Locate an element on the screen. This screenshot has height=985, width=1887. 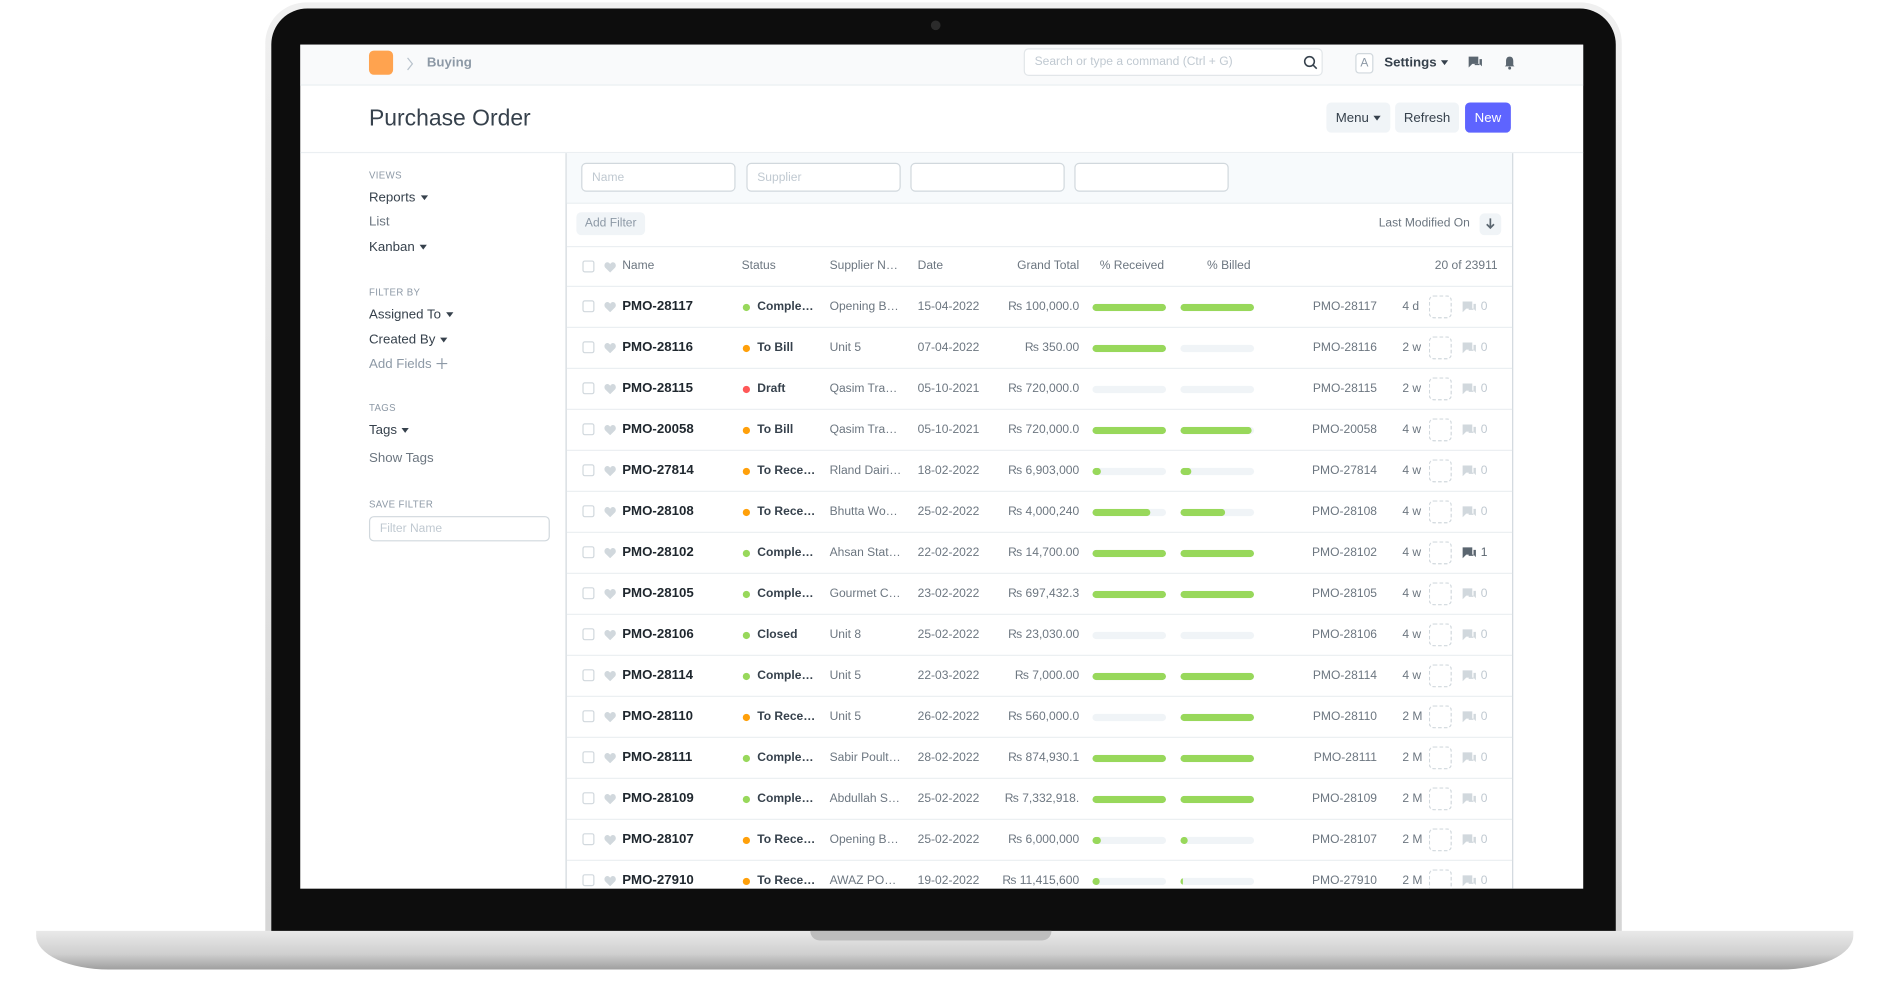
chat-icon is located at coordinates (1475, 62).